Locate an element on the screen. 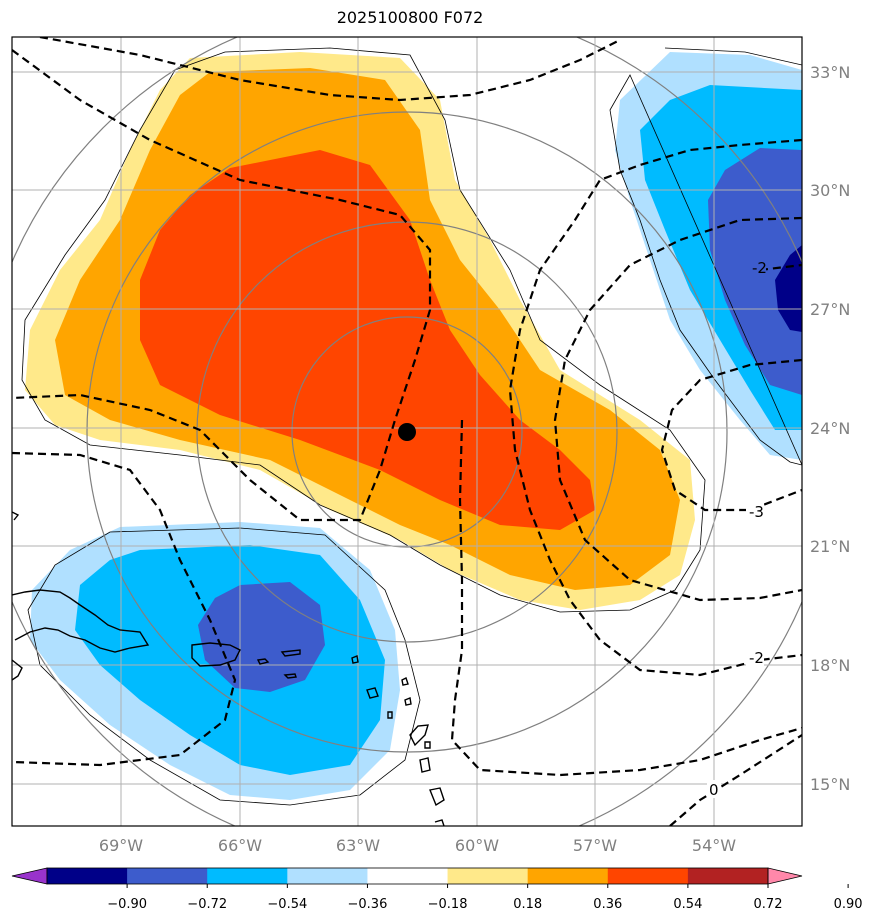 Image resolution: width=873 pixels, height=924 pixels. lon-label: 54°W is located at coordinates (714, 845).